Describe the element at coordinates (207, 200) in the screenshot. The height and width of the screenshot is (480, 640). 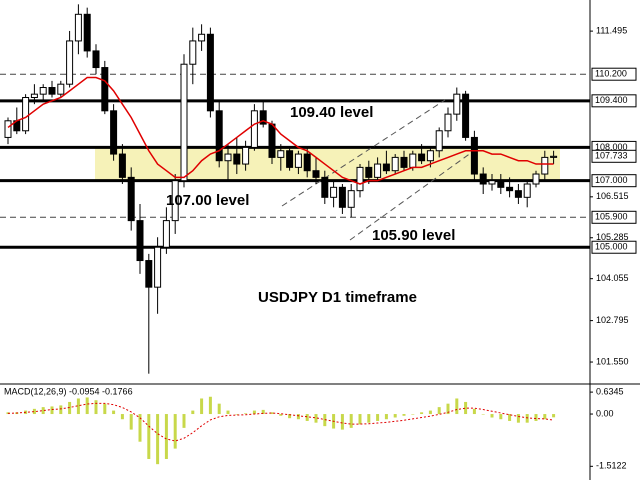
I see `annotation: 107.00 level` at that location.